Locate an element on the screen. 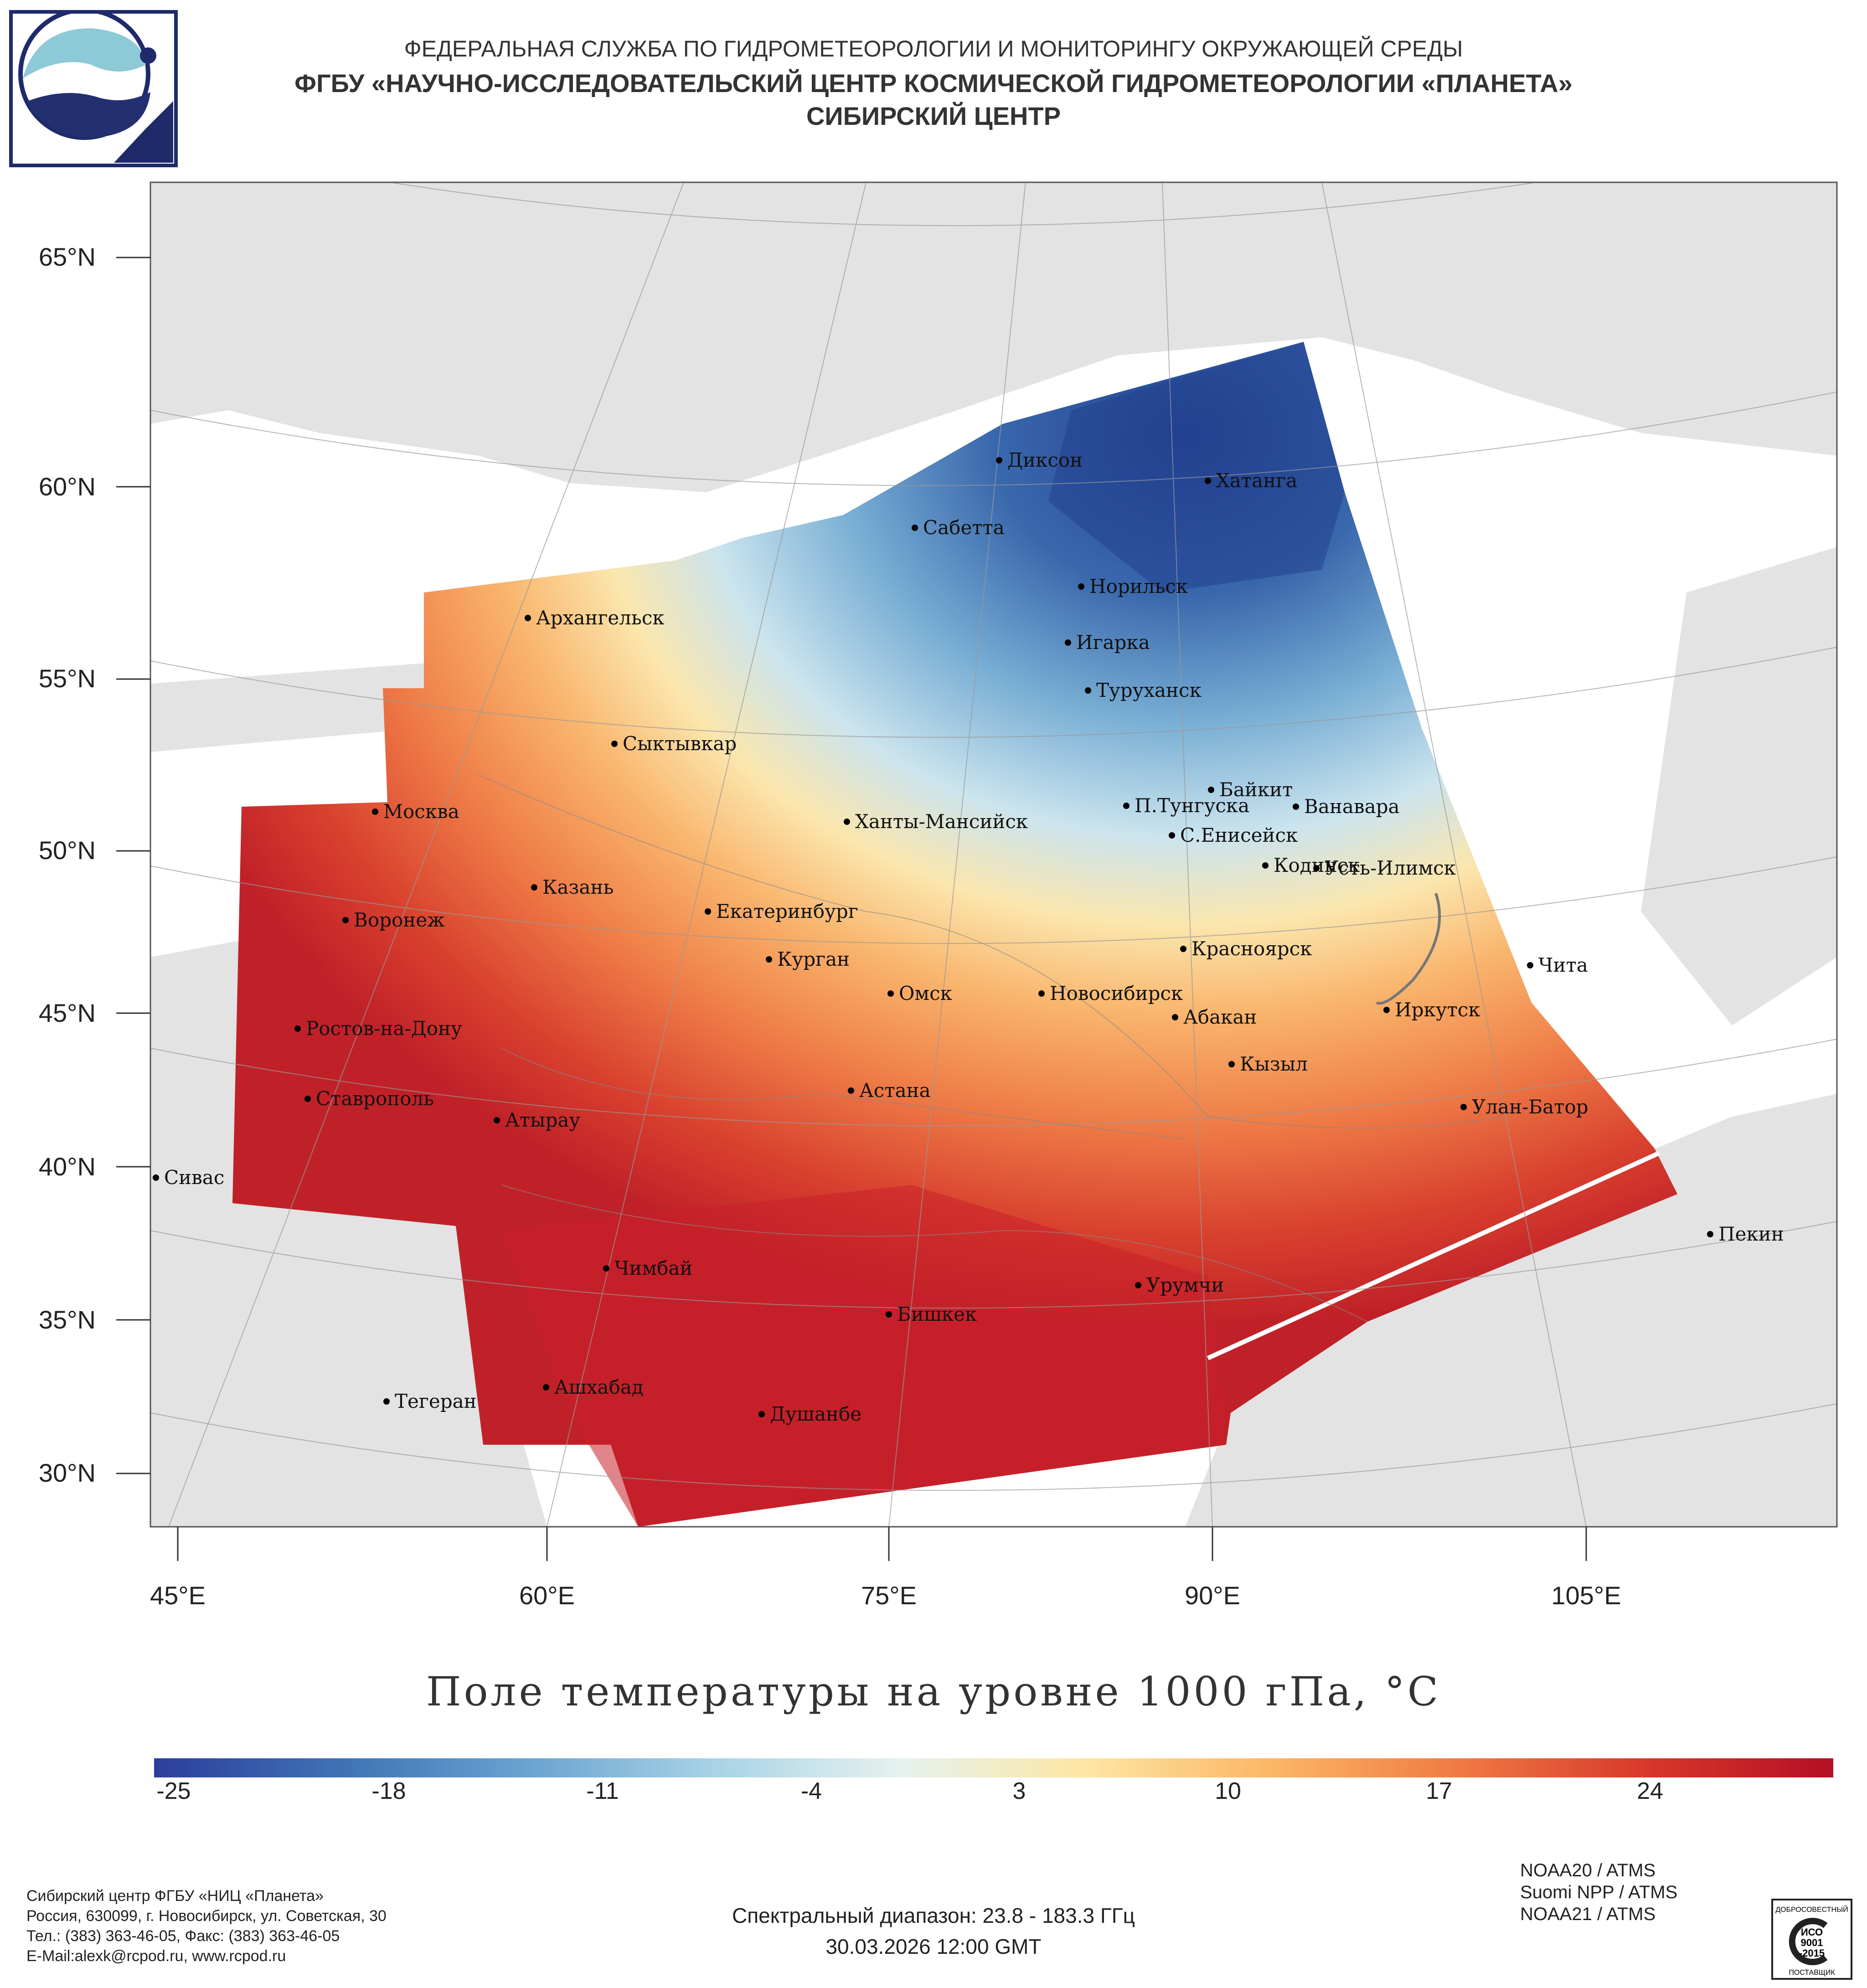 Image resolution: width=1867 pixels, height=1988 pixels. city-chita: Чита is located at coordinates (1557, 965).